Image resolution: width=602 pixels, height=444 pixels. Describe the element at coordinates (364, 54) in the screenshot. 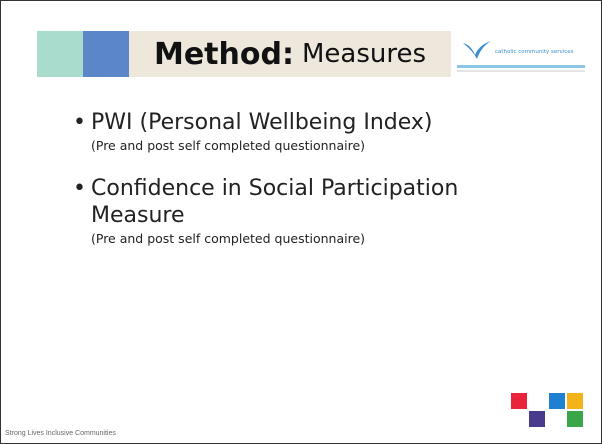

I see `title-sub: Measures` at that location.